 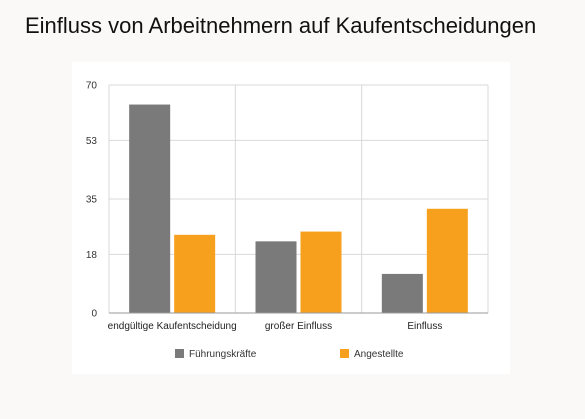 What do you see at coordinates (223, 354) in the screenshot?
I see `legend-label: Führungskräfte` at bounding box center [223, 354].